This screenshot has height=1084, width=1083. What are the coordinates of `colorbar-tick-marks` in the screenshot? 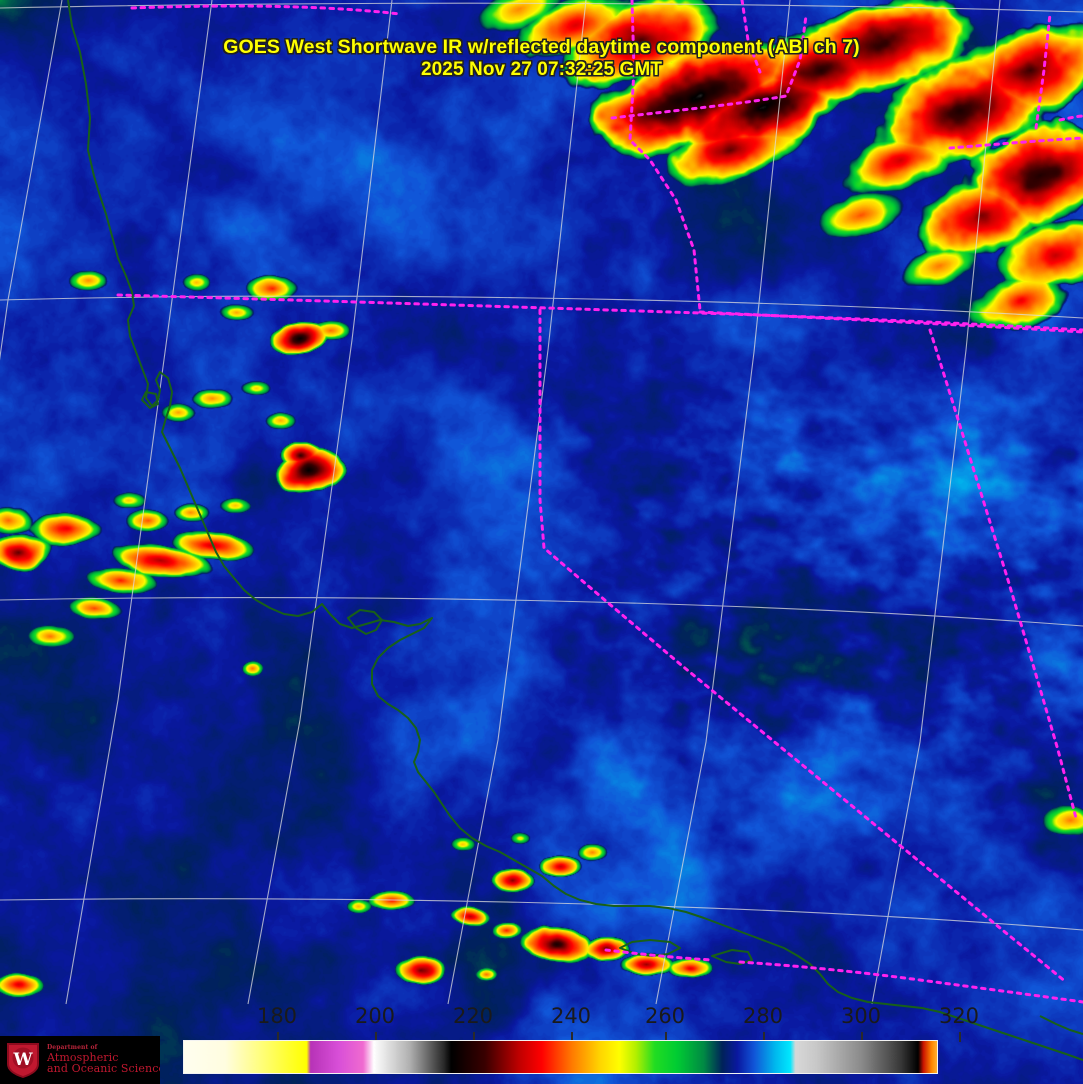 It's located at (541, 1037).